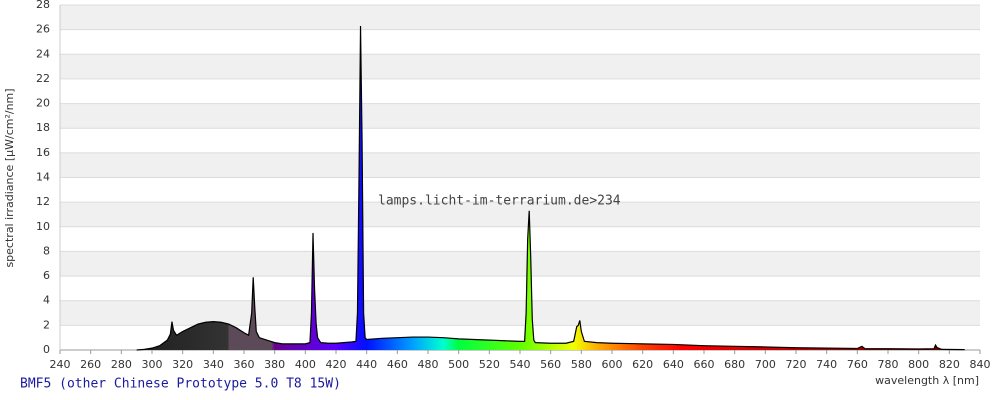  What do you see at coordinates (428, 364) in the screenshot?
I see `x-tick-label: 480` at bounding box center [428, 364].